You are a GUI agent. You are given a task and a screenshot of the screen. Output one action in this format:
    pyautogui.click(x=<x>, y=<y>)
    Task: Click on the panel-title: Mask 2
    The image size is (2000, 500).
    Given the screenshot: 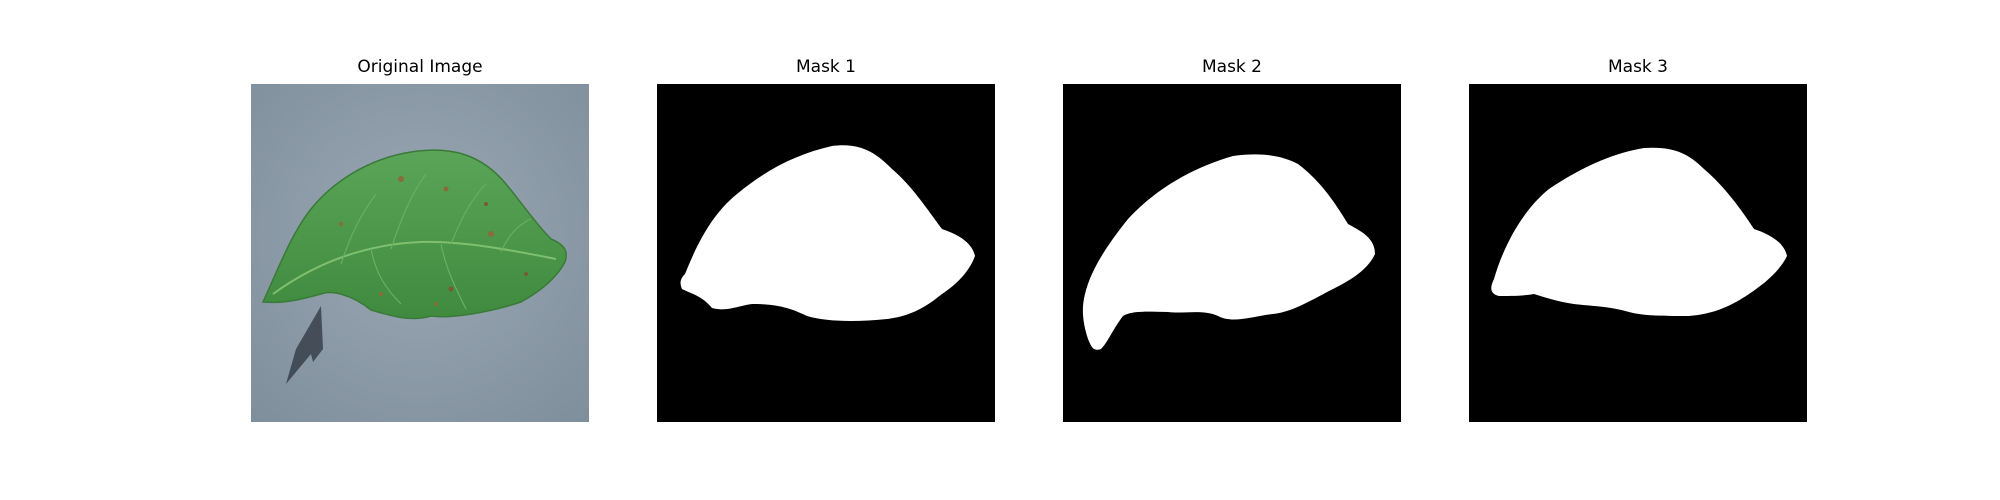 What is the action you would take?
    pyautogui.click(x=1231, y=67)
    